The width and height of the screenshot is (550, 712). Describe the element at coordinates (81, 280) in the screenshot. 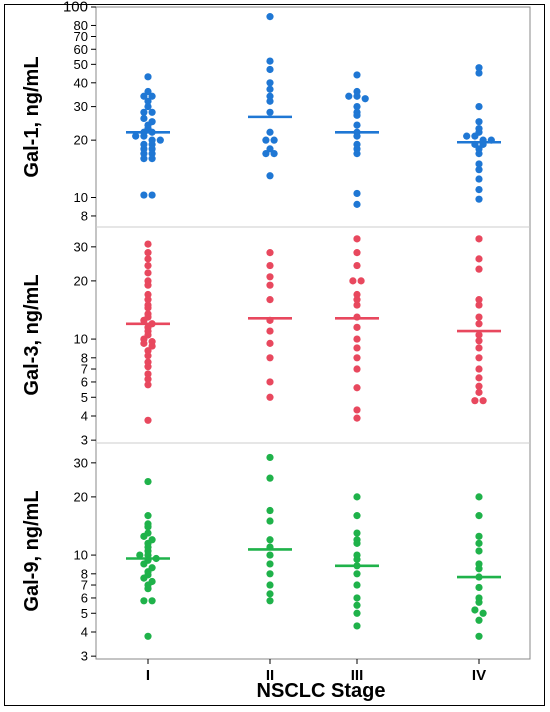

I see `y-tick-label: 20` at that location.